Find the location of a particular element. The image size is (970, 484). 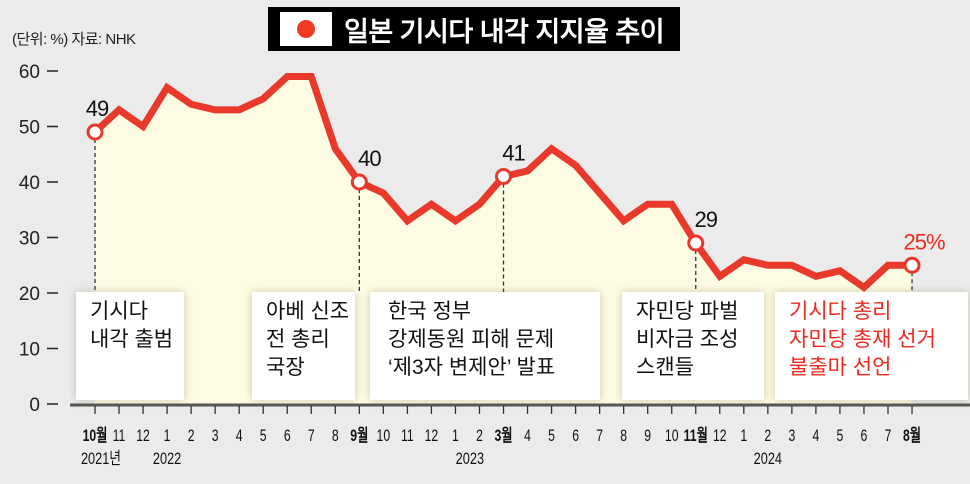

annotation-line: ‘제3자 변제안’ 발표 is located at coordinates (472, 367).